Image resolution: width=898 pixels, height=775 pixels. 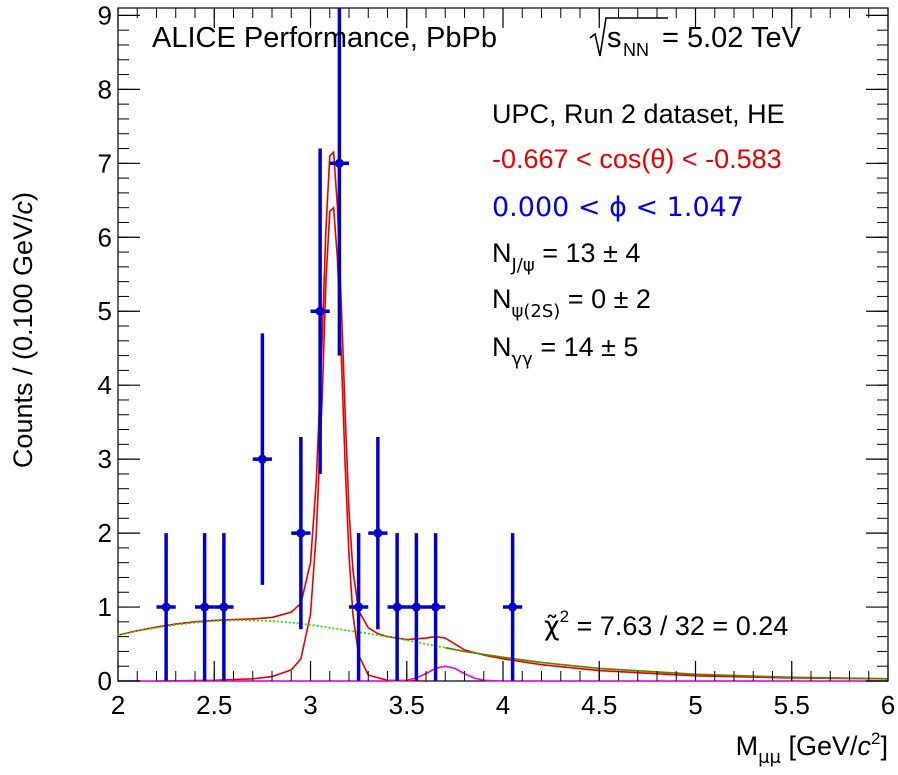 What do you see at coordinates (105, 163) in the screenshot?
I see `y-tick-label: 7` at bounding box center [105, 163].